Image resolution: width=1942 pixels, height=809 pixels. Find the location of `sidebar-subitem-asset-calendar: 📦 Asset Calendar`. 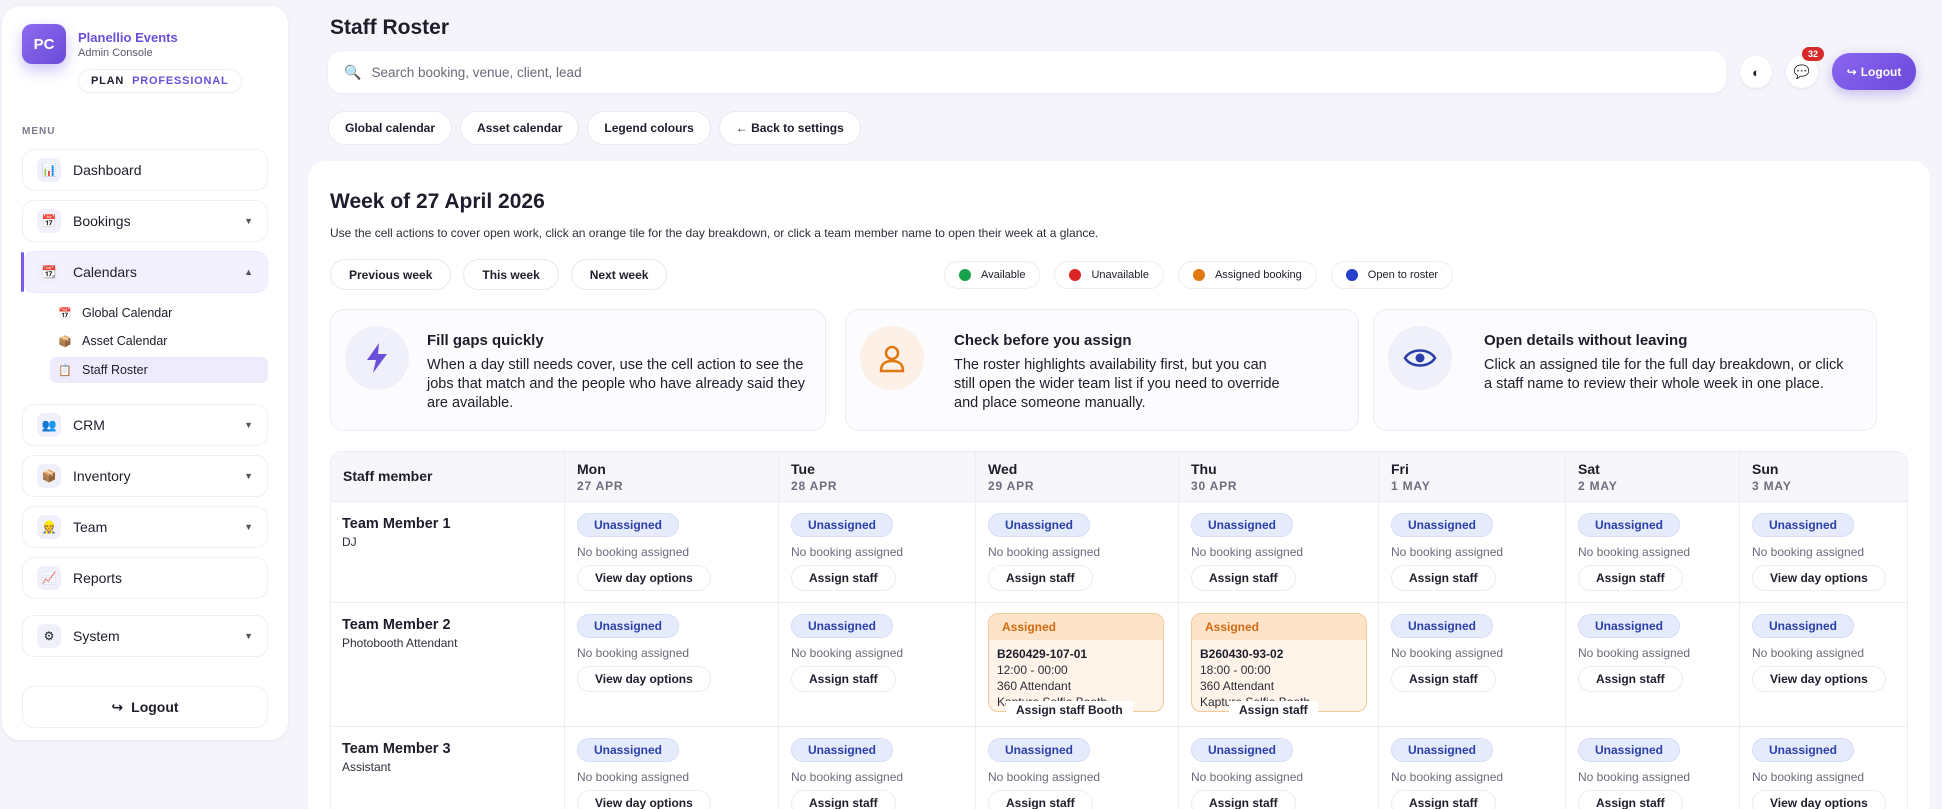

sidebar-subitem-asset-calendar: 📦 Asset Calendar is located at coordinates (159, 341).